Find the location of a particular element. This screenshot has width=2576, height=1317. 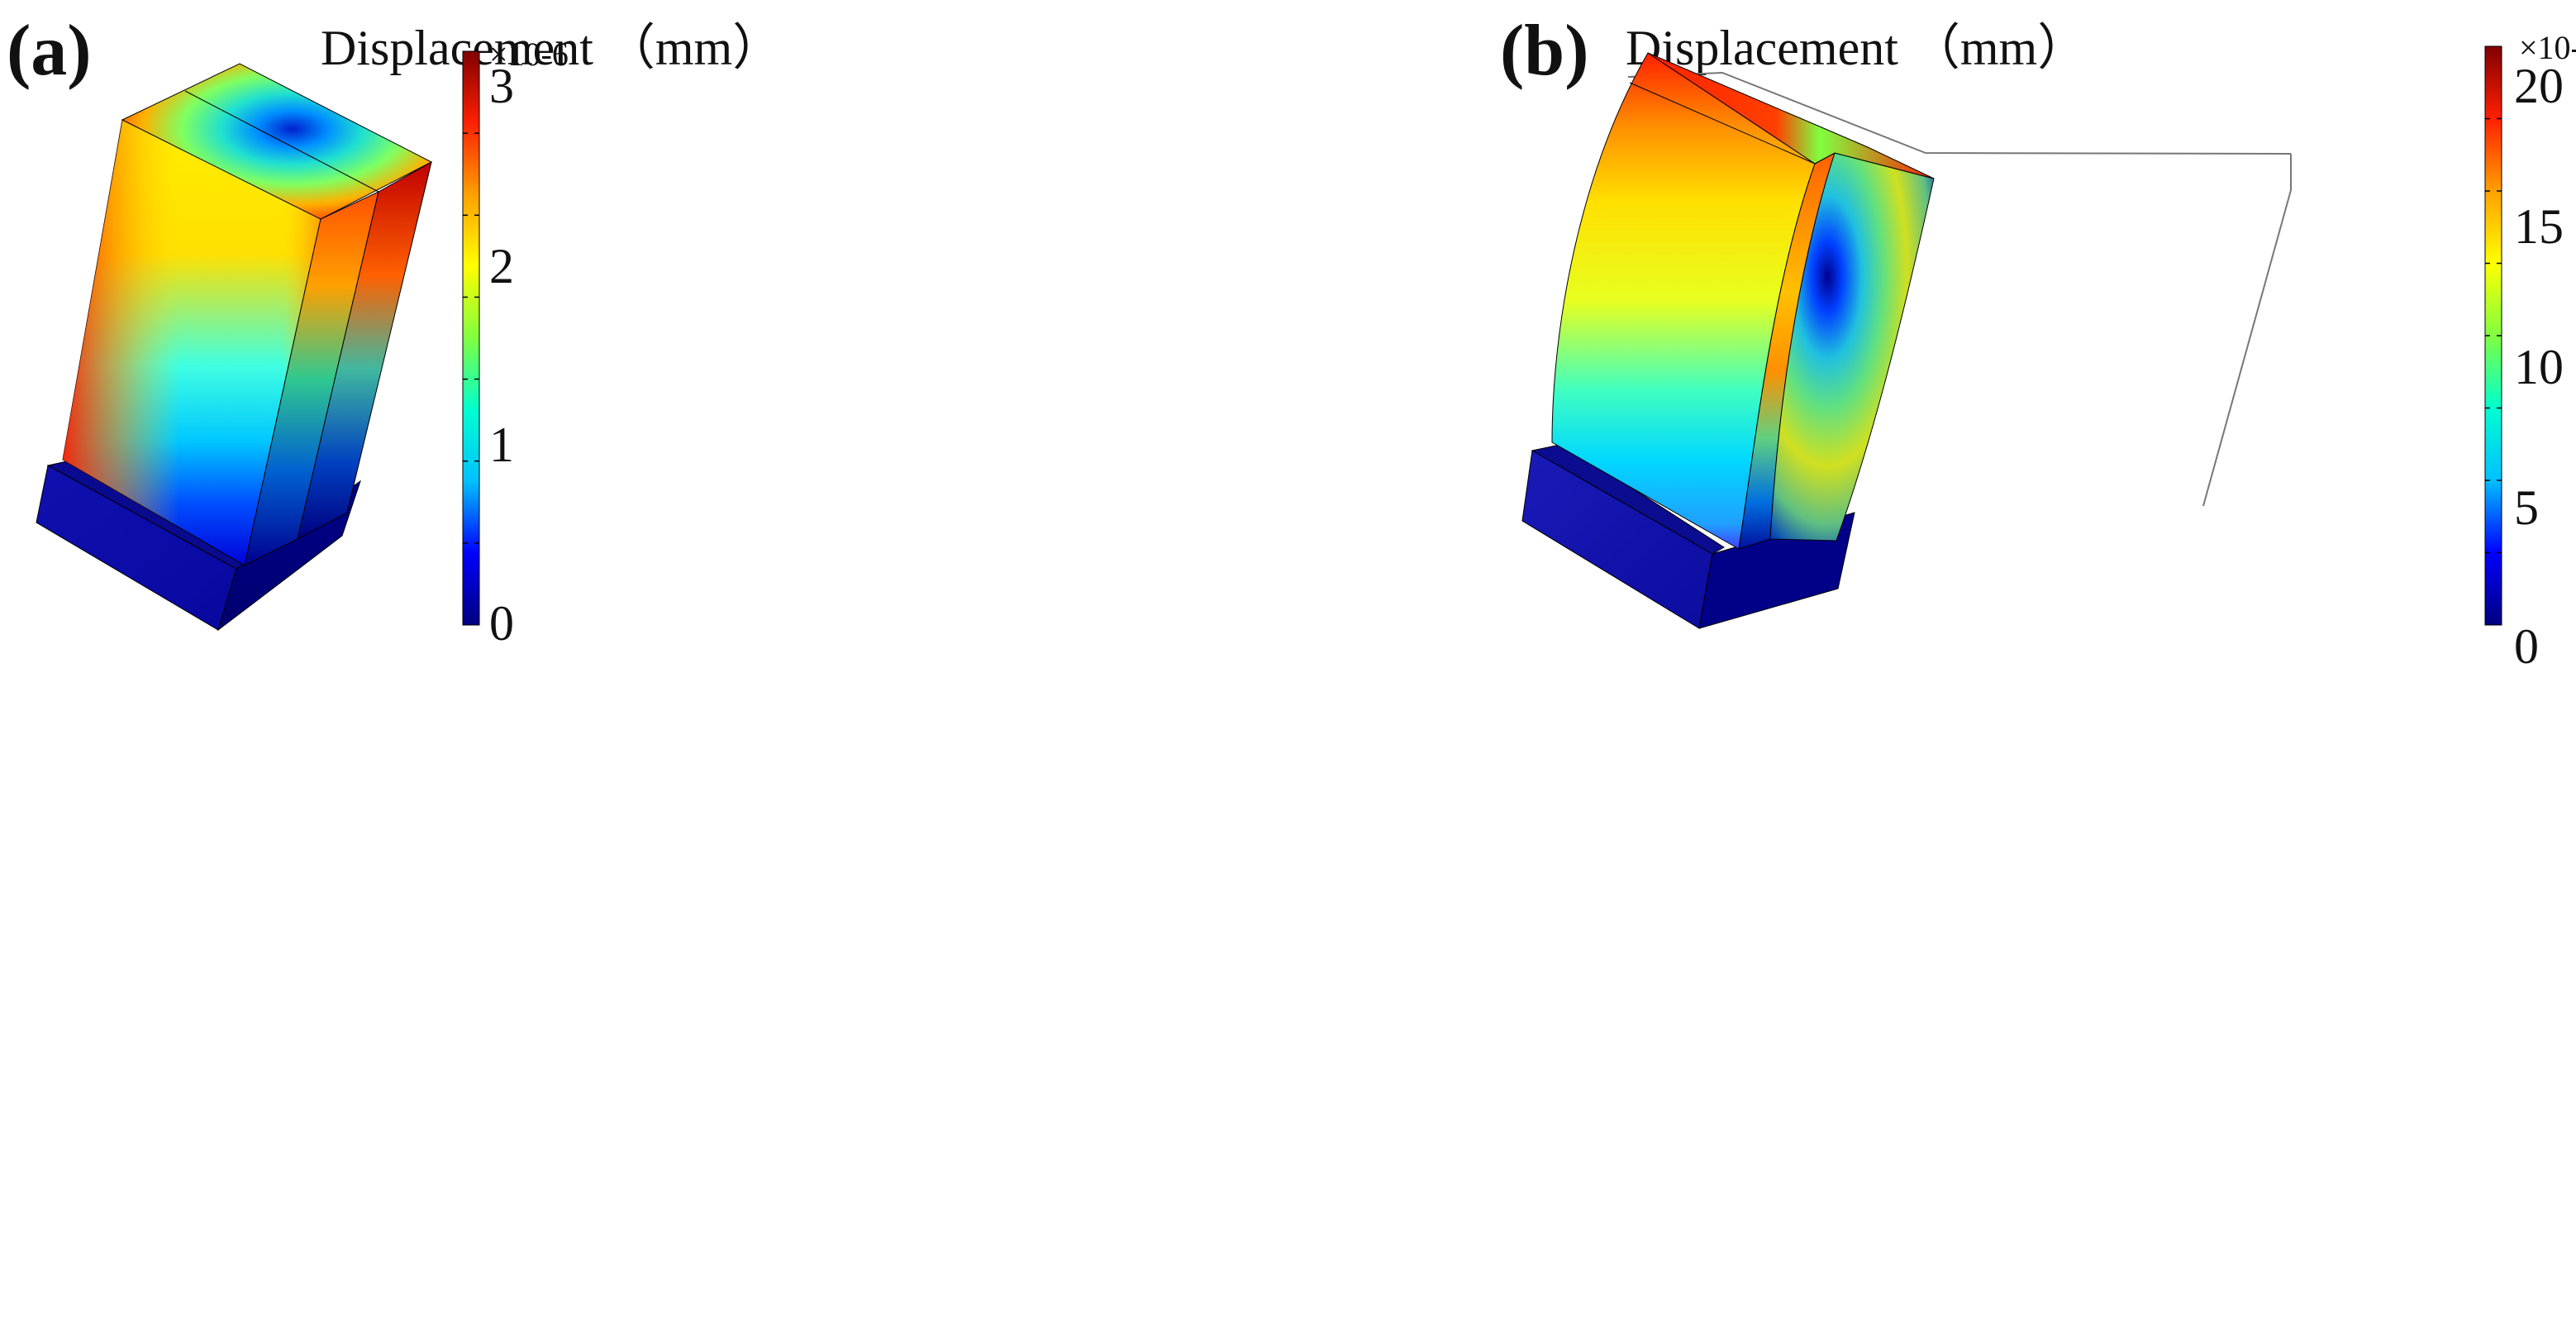

panel-a-colorbar-tick: 1 is located at coordinates (502, 445).